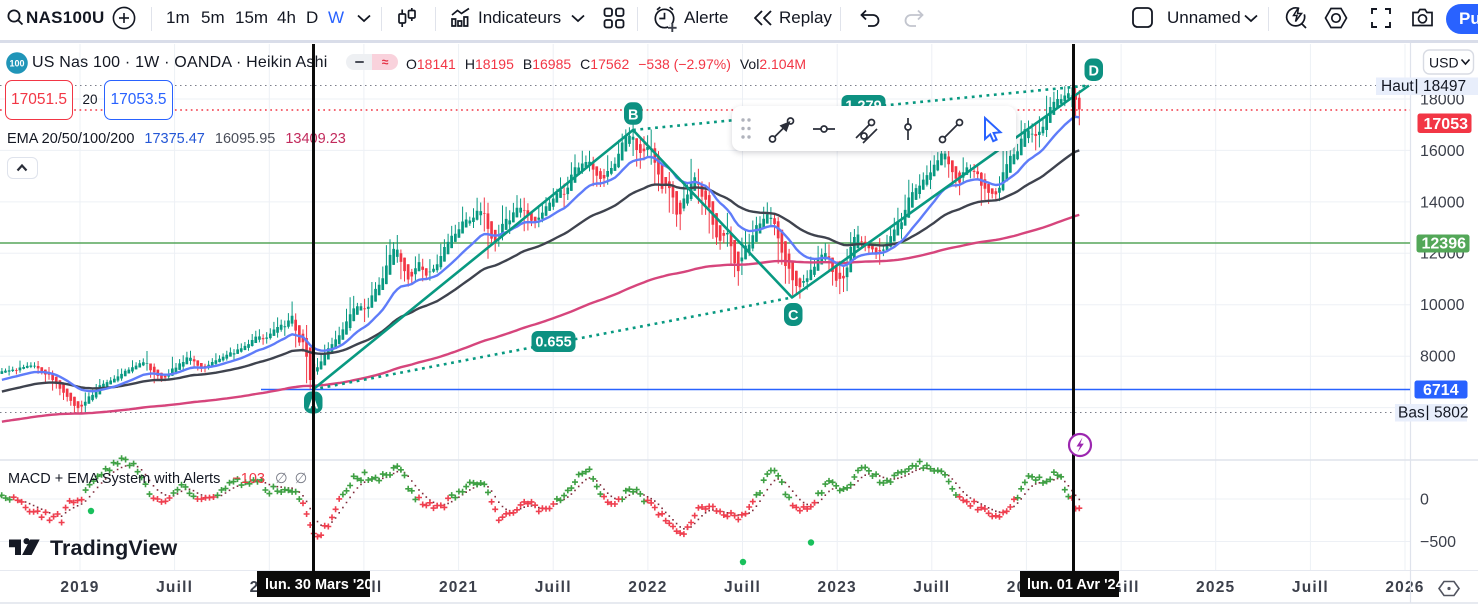 Image resolution: width=1478 pixels, height=611 pixels. I want to click on svg-text: Haut, so click(1397, 86).